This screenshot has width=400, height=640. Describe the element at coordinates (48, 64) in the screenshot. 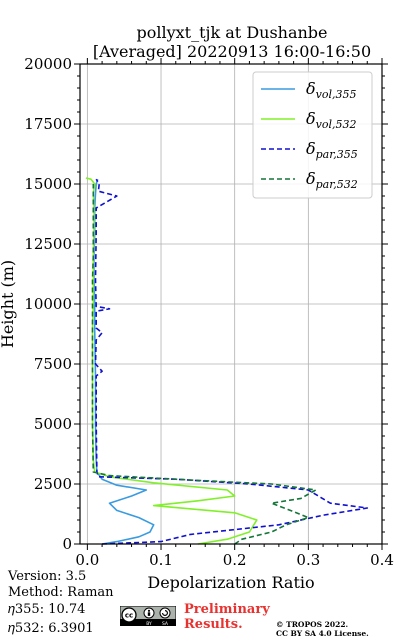

I see `y-tick-label-8: 20000` at that location.